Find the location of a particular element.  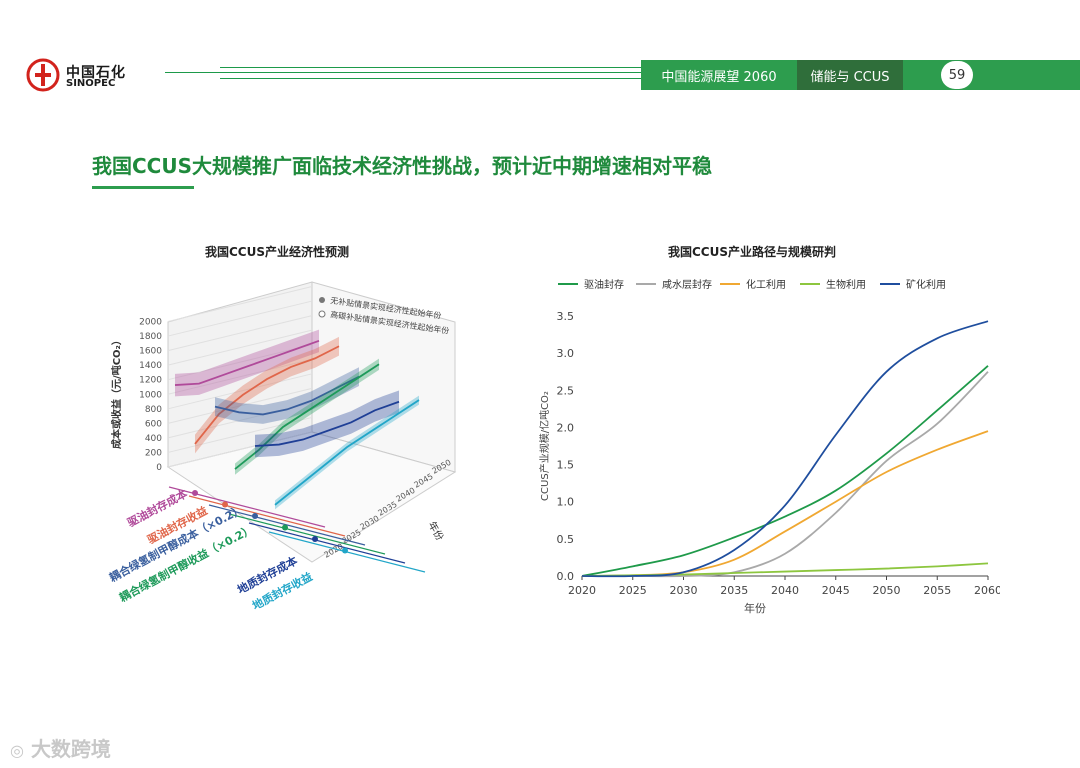

section-name-band: 储能与 CCUS is located at coordinates (850, 75).